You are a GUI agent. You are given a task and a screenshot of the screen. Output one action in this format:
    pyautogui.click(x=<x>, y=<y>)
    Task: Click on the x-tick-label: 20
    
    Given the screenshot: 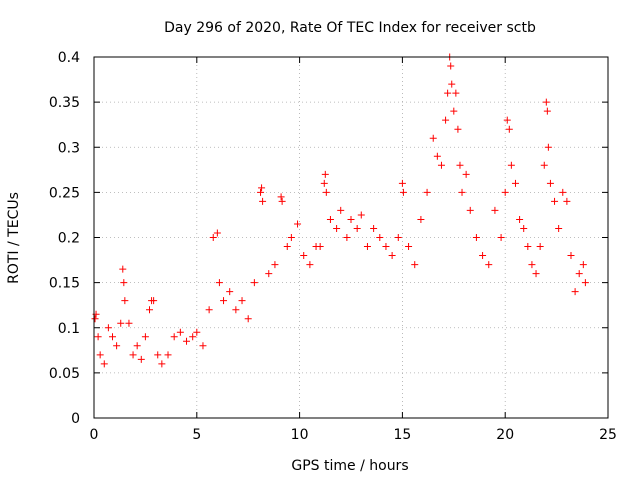 What is the action you would take?
    pyautogui.click(x=505, y=435)
    